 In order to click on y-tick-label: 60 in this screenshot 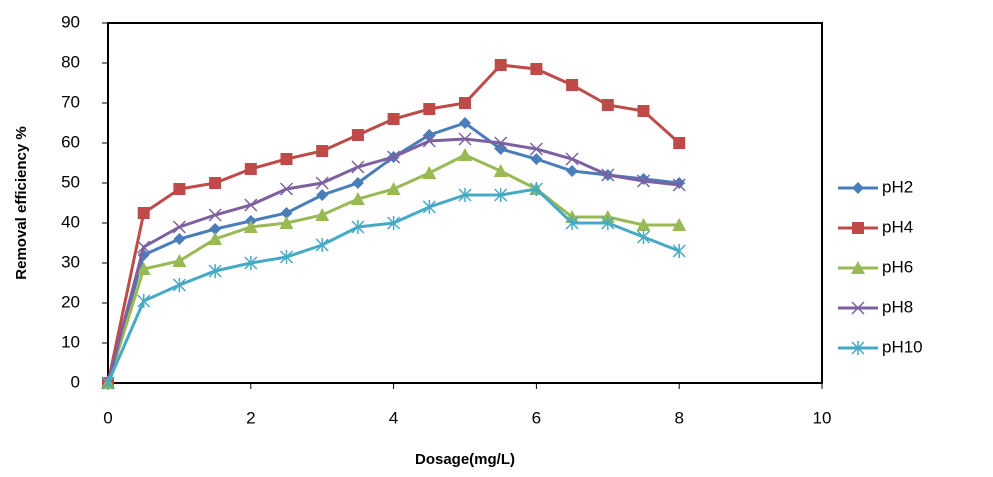, I will do `click(70, 141)`.